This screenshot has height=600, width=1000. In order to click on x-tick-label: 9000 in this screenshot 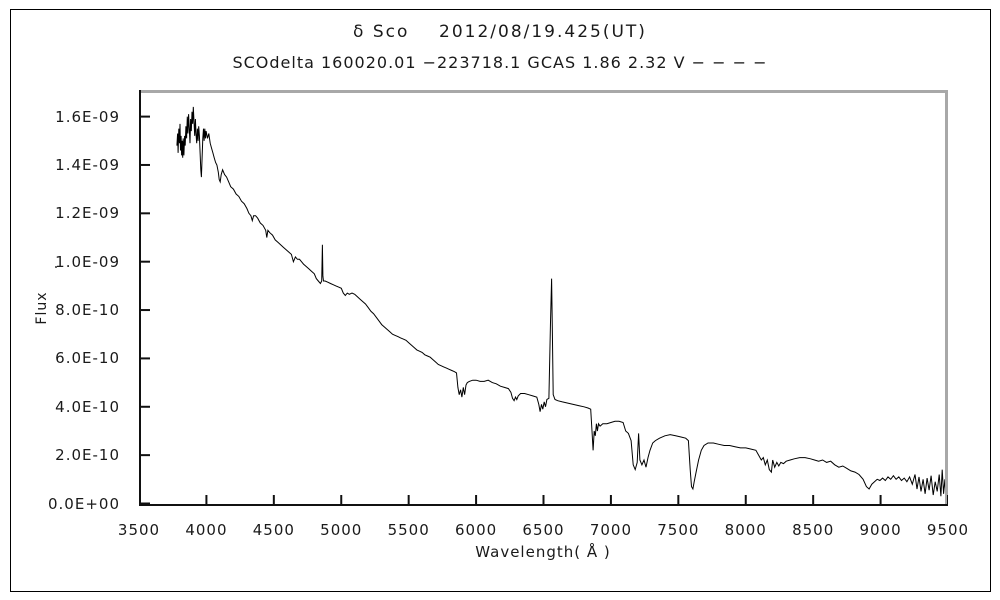, I will do `click(880, 530)`.